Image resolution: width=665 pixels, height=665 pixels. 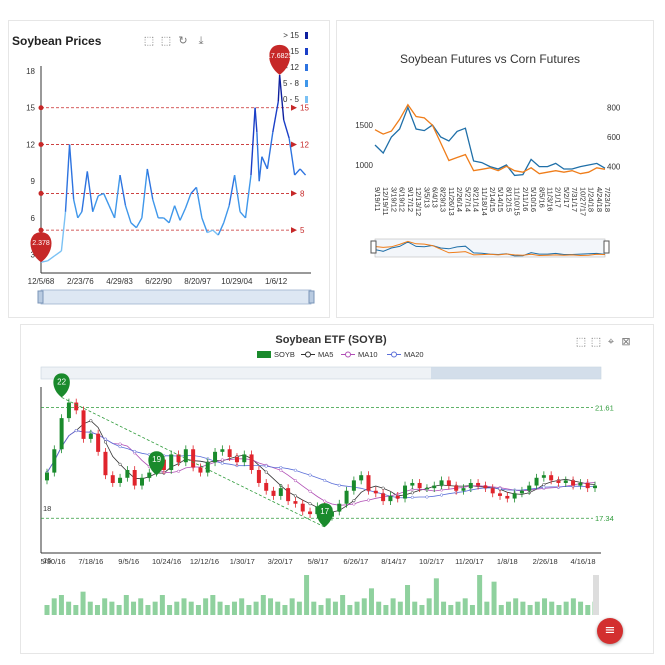 What do you see at coordinates (574, 199) in the screenshot?
I see `x-tick-label: 7/31/17` at bounding box center [574, 199].